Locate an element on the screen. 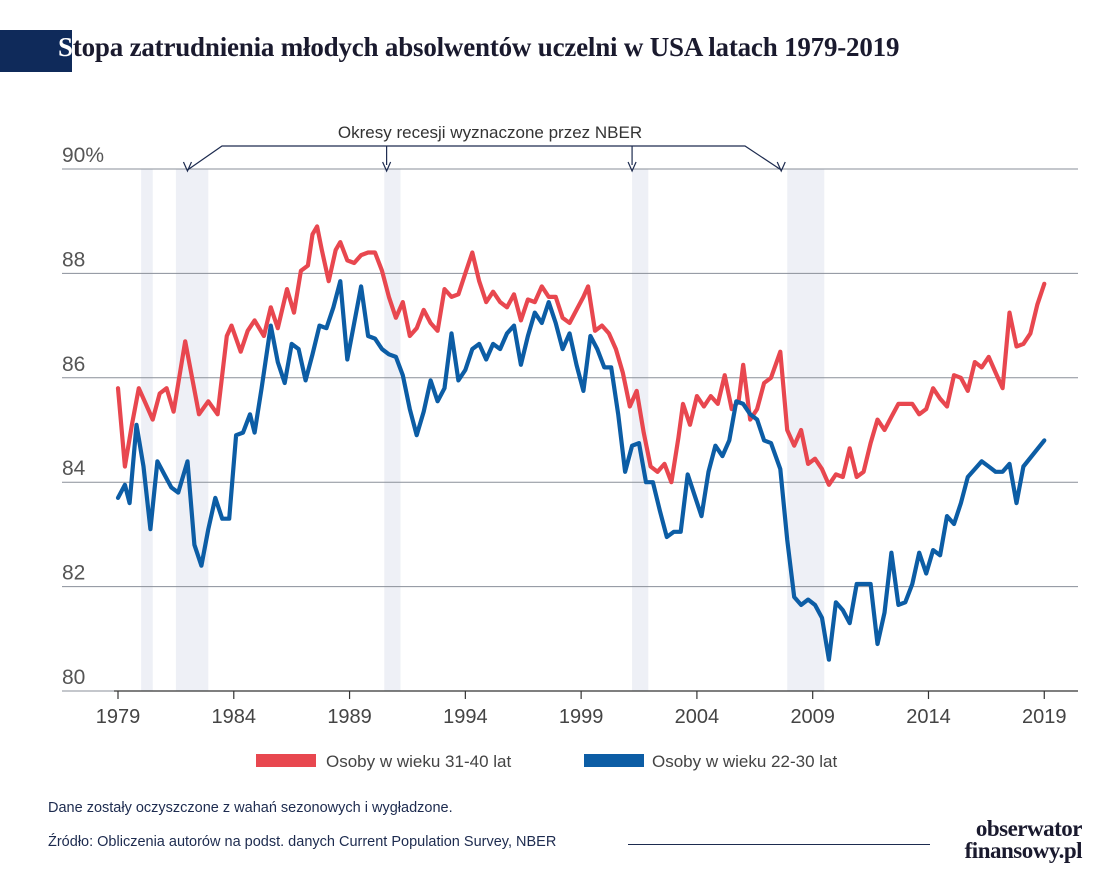 The width and height of the screenshot is (1120, 880). brand-logo-line2: finansowy.pl is located at coordinates (1023, 850).